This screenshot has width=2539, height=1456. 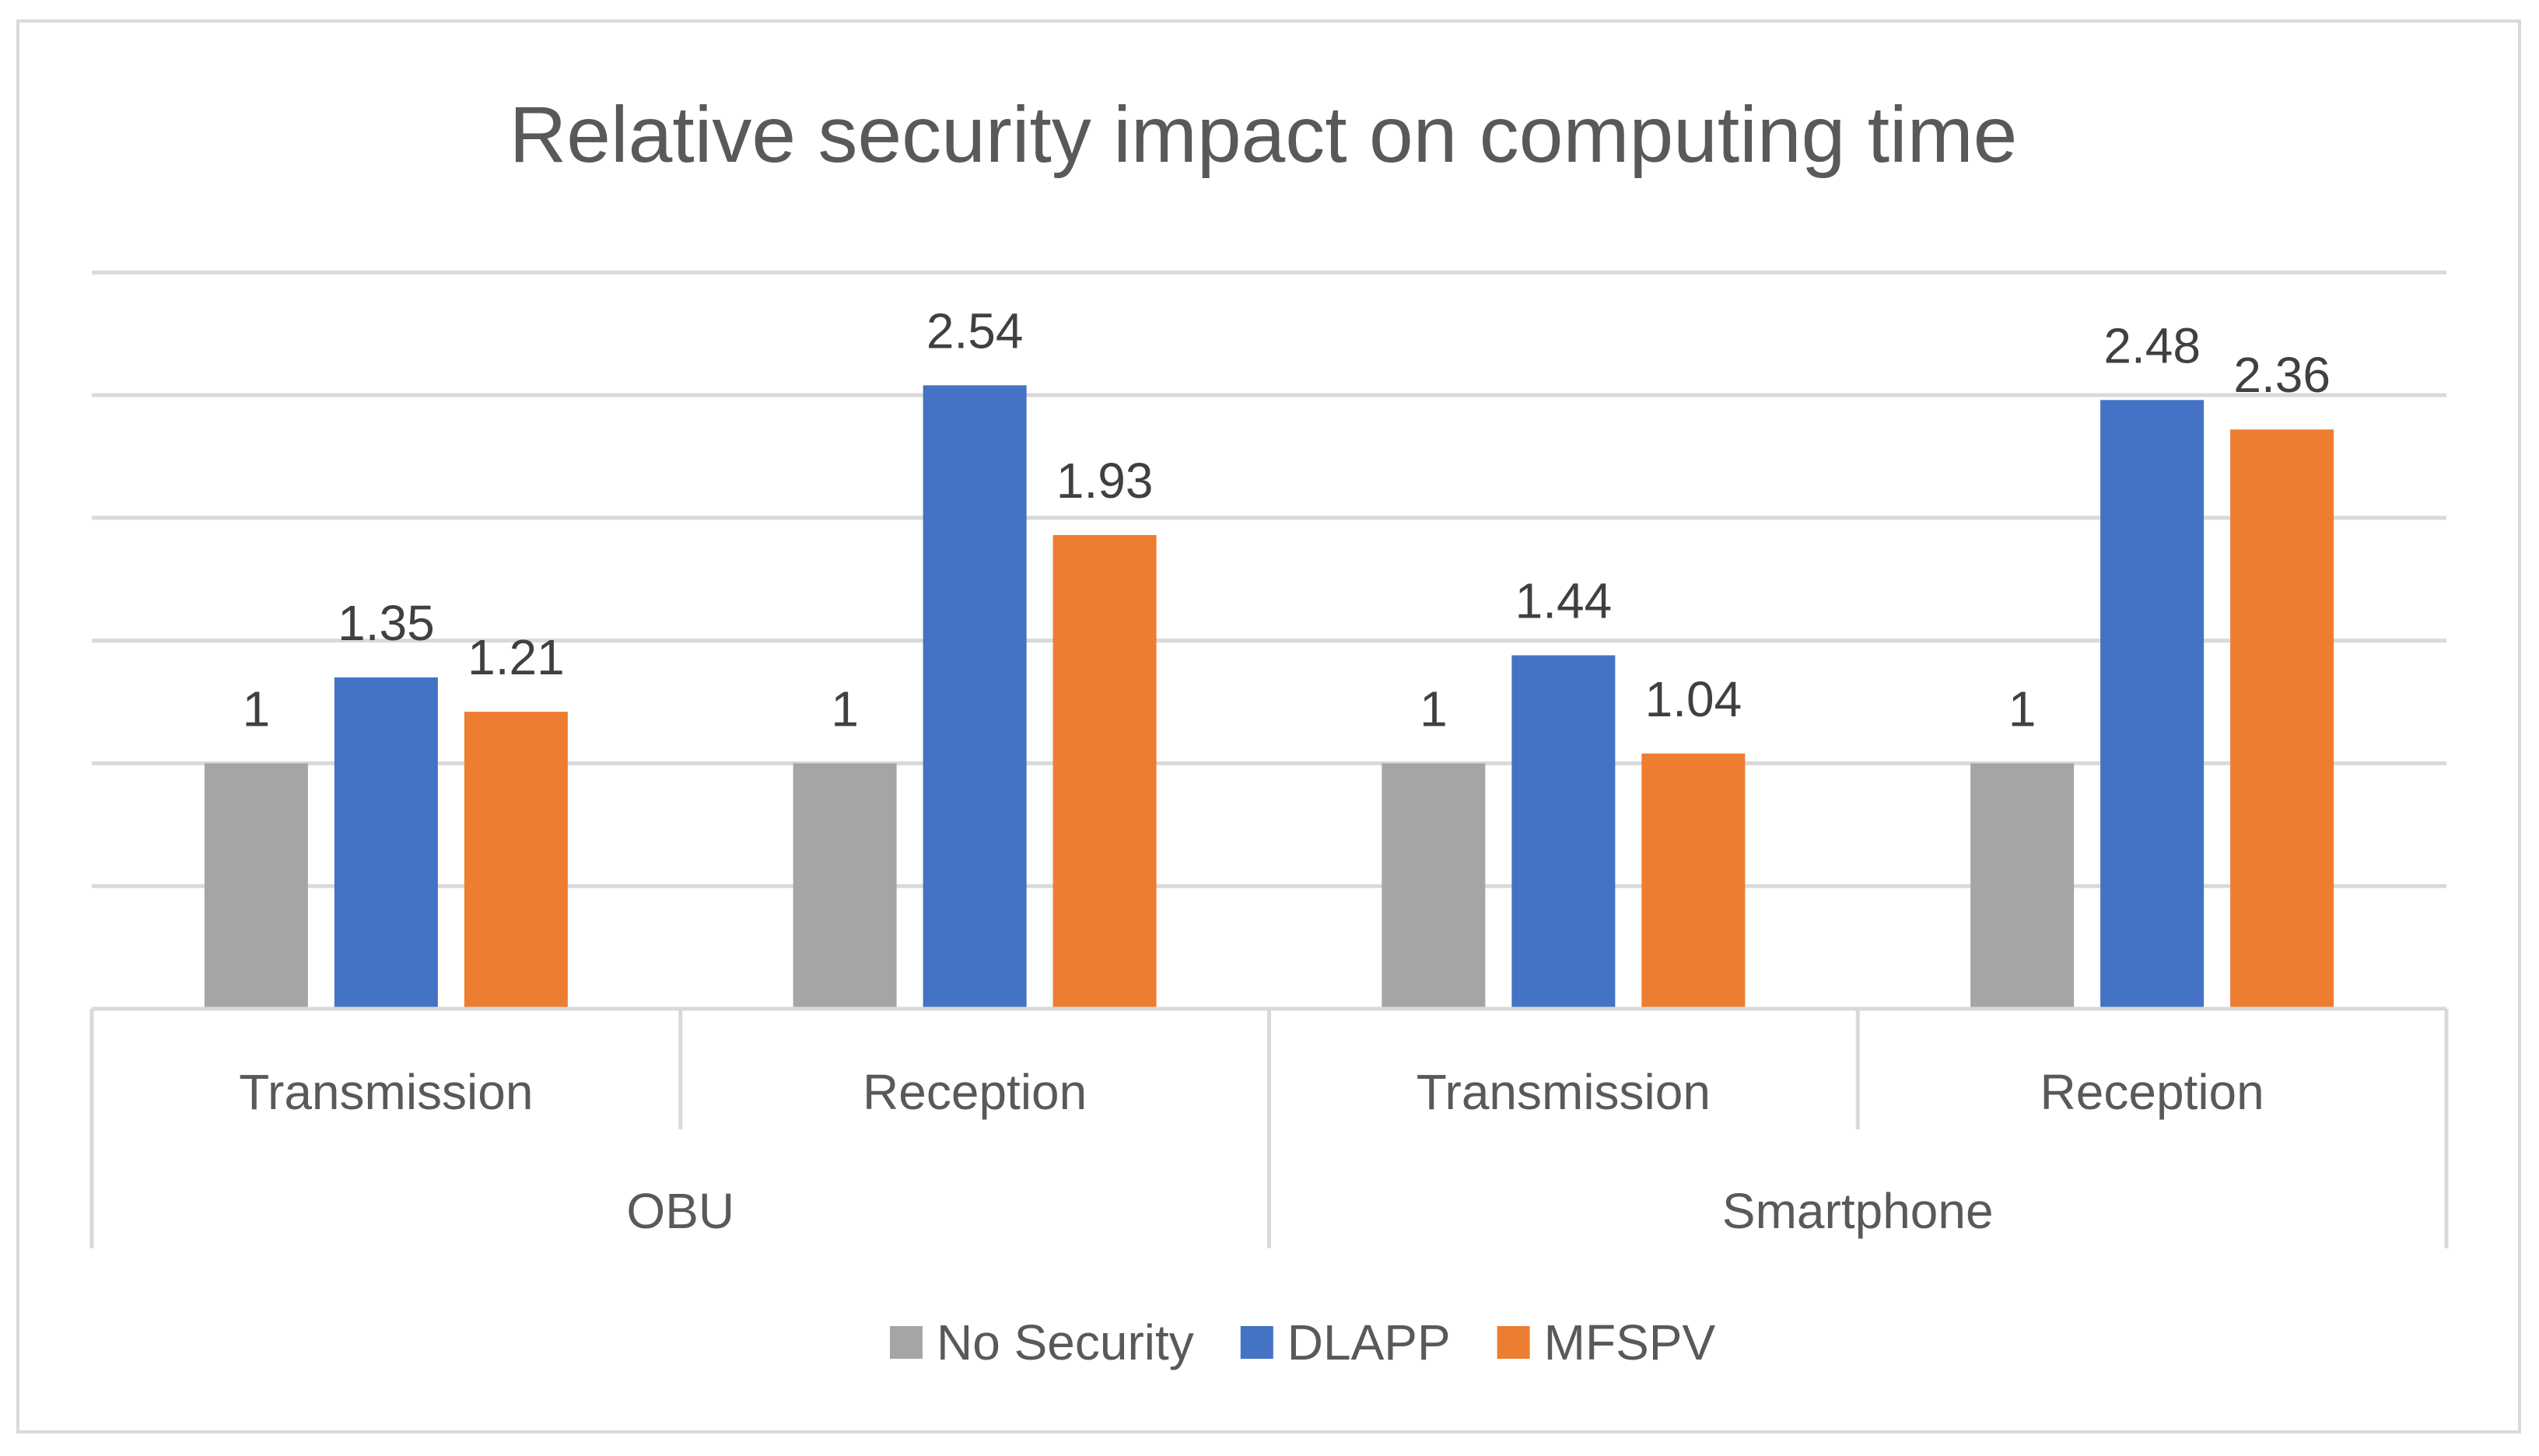 What do you see at coordinates (1256, 1342) in the screenshot?
I see `legend-swatch-dlapp` at bounding box center [1256, 1342].